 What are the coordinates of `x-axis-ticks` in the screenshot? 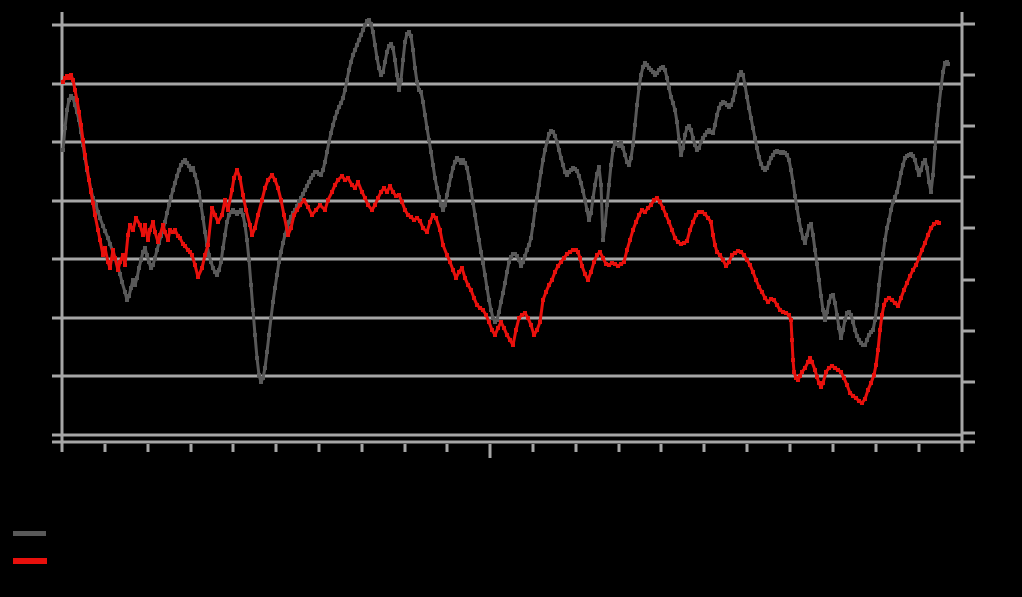 It's located at (512, 451).